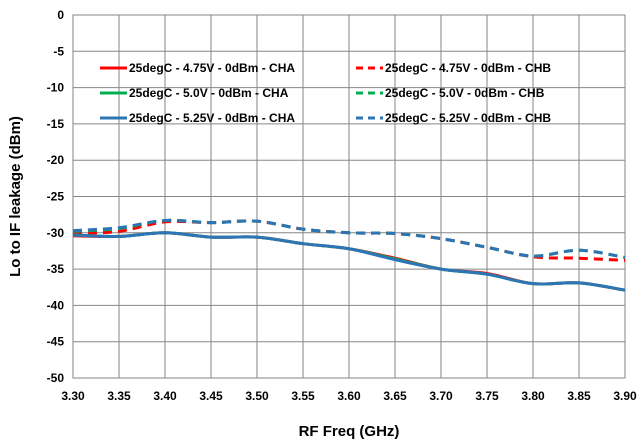 This screenshot has height=444, width=641. What do you see at coordinates (56, 378) in the screenshot?
I see `y-tick-label: -50` at bounding box center [56, 378].